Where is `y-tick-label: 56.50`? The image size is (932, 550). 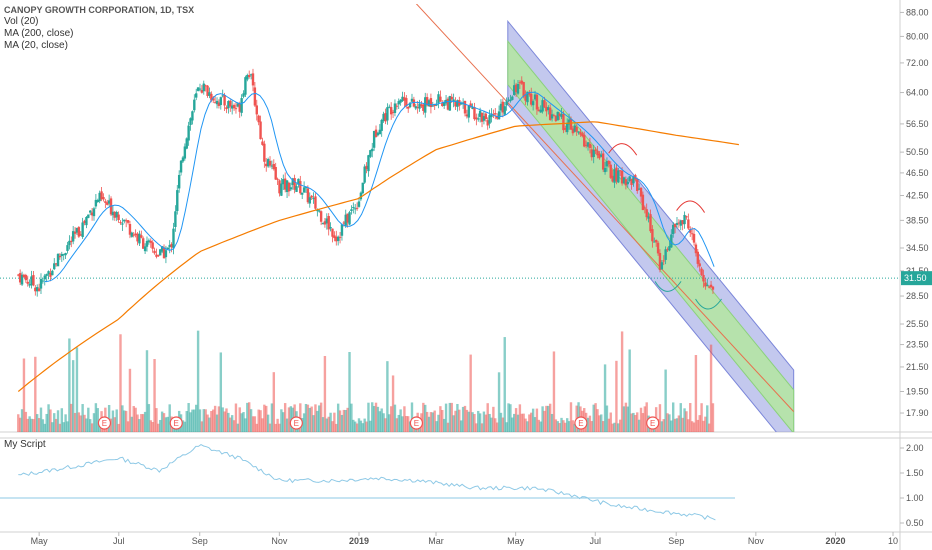
y-tick-label: 56.50 is located at coordinates (917, 124).